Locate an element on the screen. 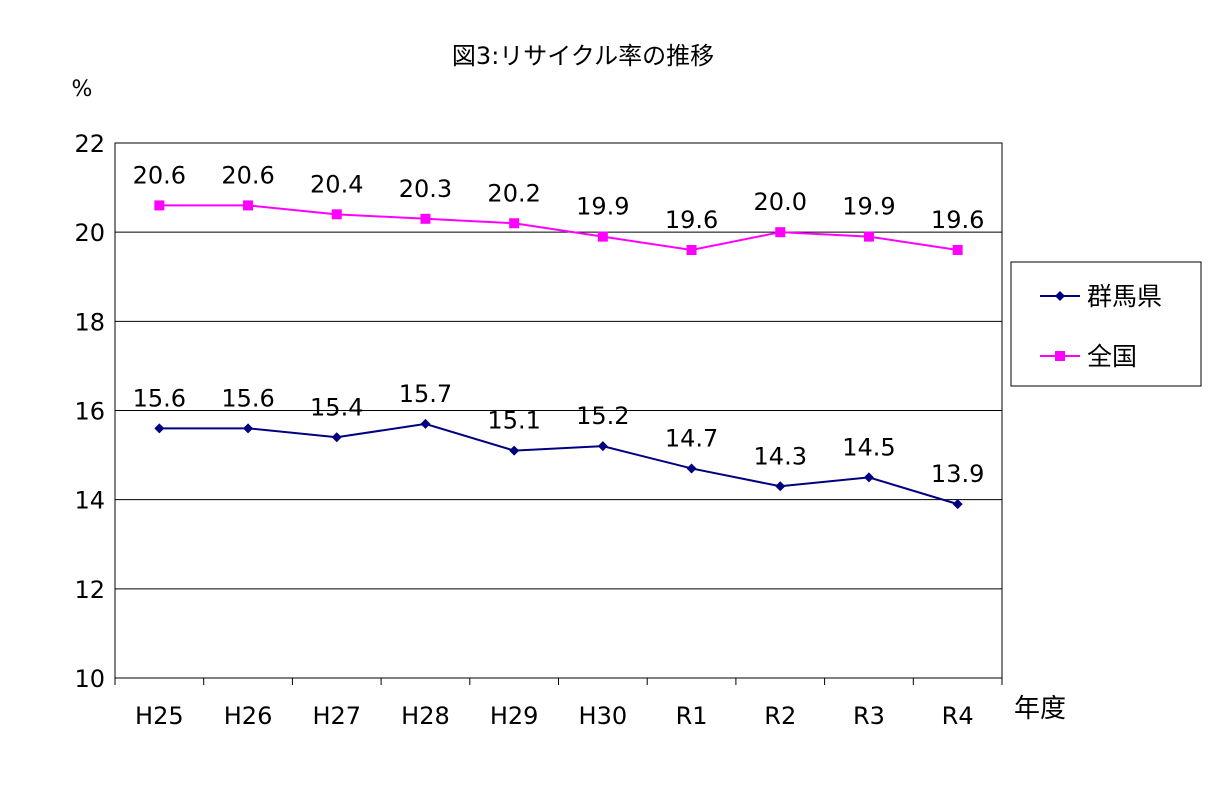  data-label: 20.4 is located at coordinates (336, 184).